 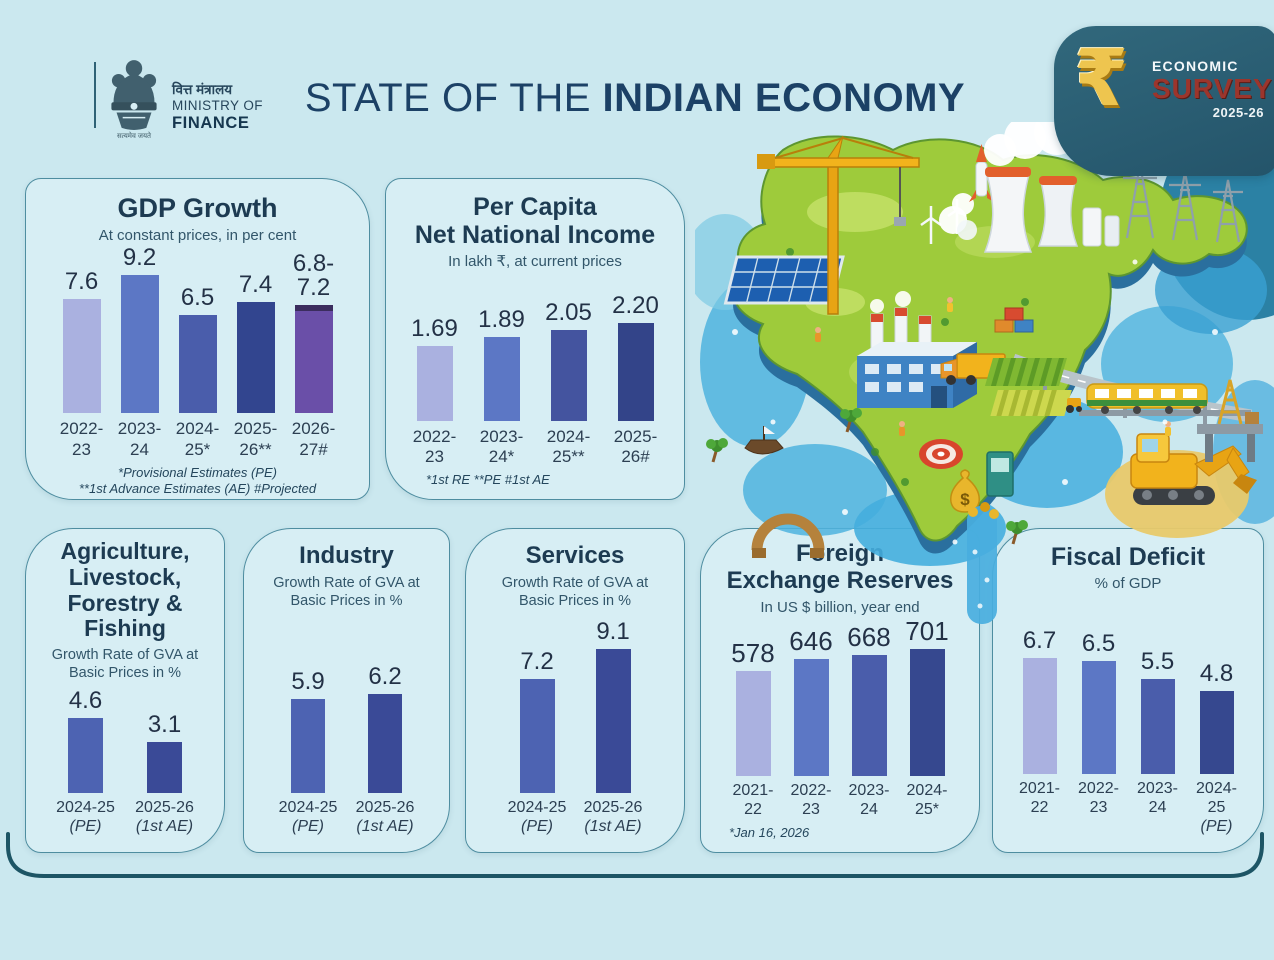 What do you see at coordinates (535, 480) in the screenshot?
I see `chart-footnotes: *1st RE **PE #1st AE` at bounding box center [535, 480].